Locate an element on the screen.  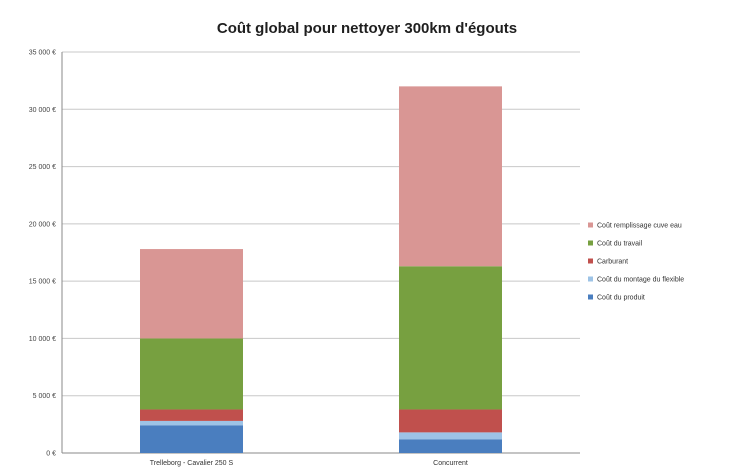
legend-label: Coût du produit is located at coordinates (621, 298).